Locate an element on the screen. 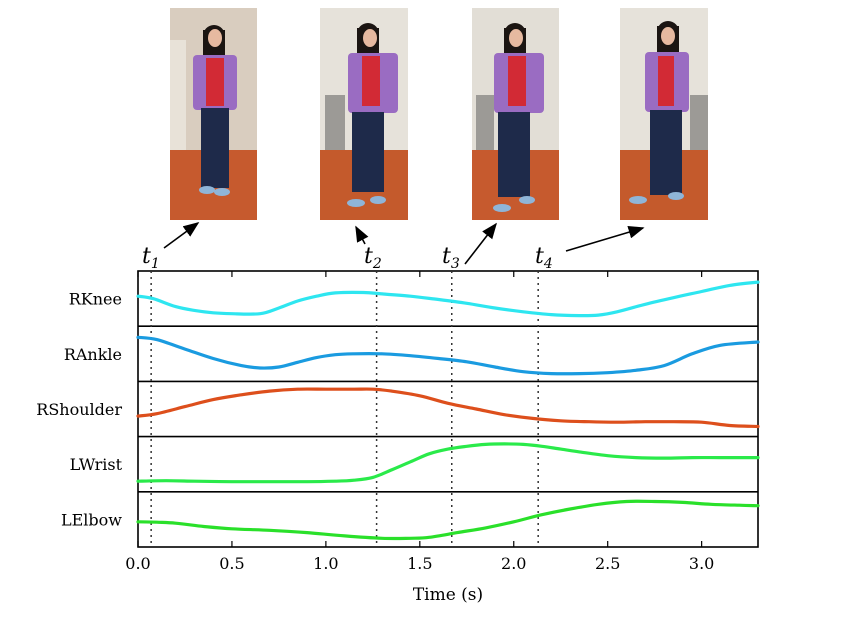  series-line-rknee is located at coordinates (448, 299).